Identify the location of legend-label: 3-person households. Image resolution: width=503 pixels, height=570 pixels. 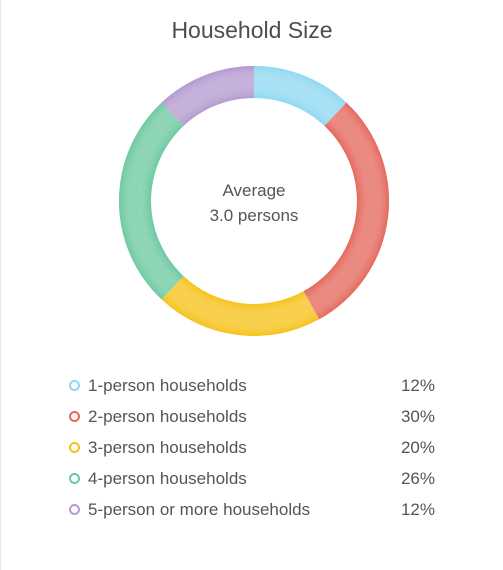
(167, 447).